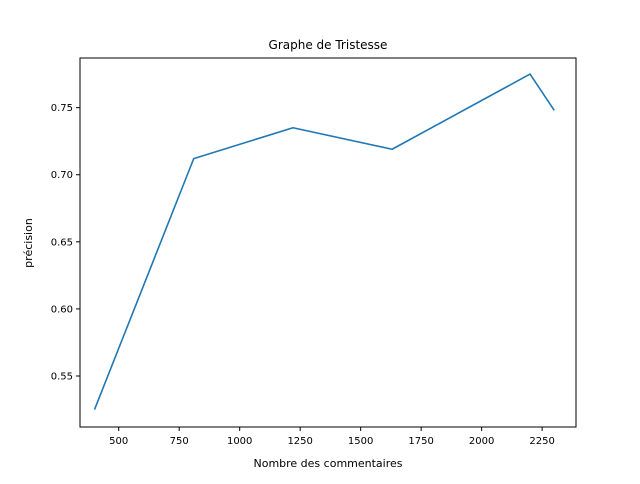  Describe the element at coordinates (328, 45) in the screenshot. I see `chart-title: Graphe de Tristesse` at that location.